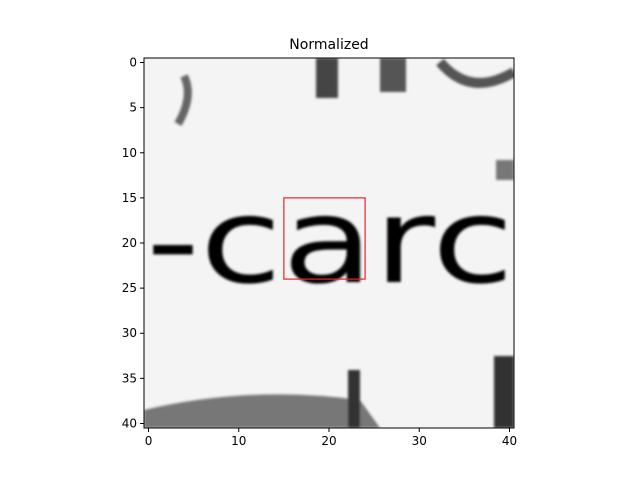 This screenshot has width=640, height=480. What do you see at coordinates (183, 100) in the screenshot?
I see `image-comma-mark` at bounding box center [183, 100].